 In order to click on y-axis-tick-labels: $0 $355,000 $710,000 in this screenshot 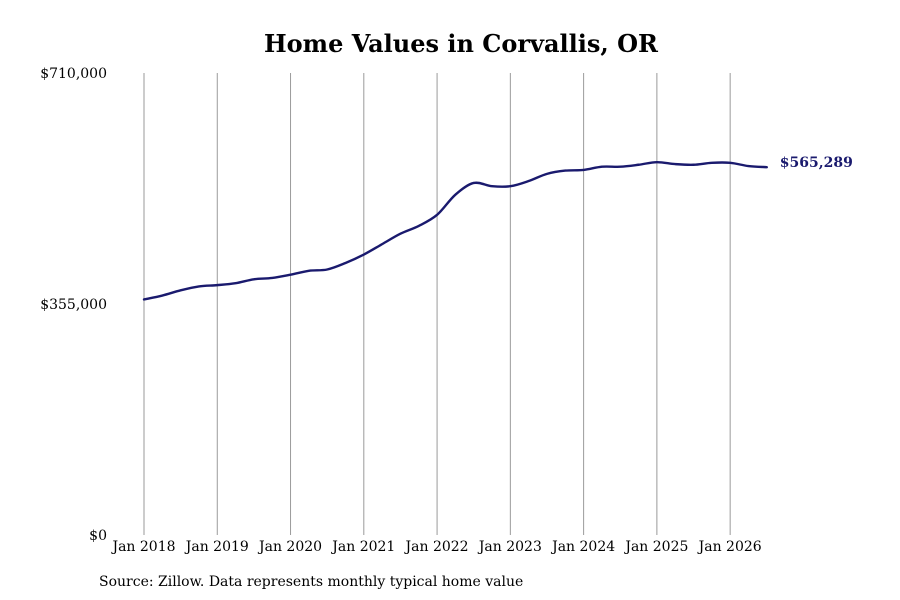, I will do `click(73, 305)`.